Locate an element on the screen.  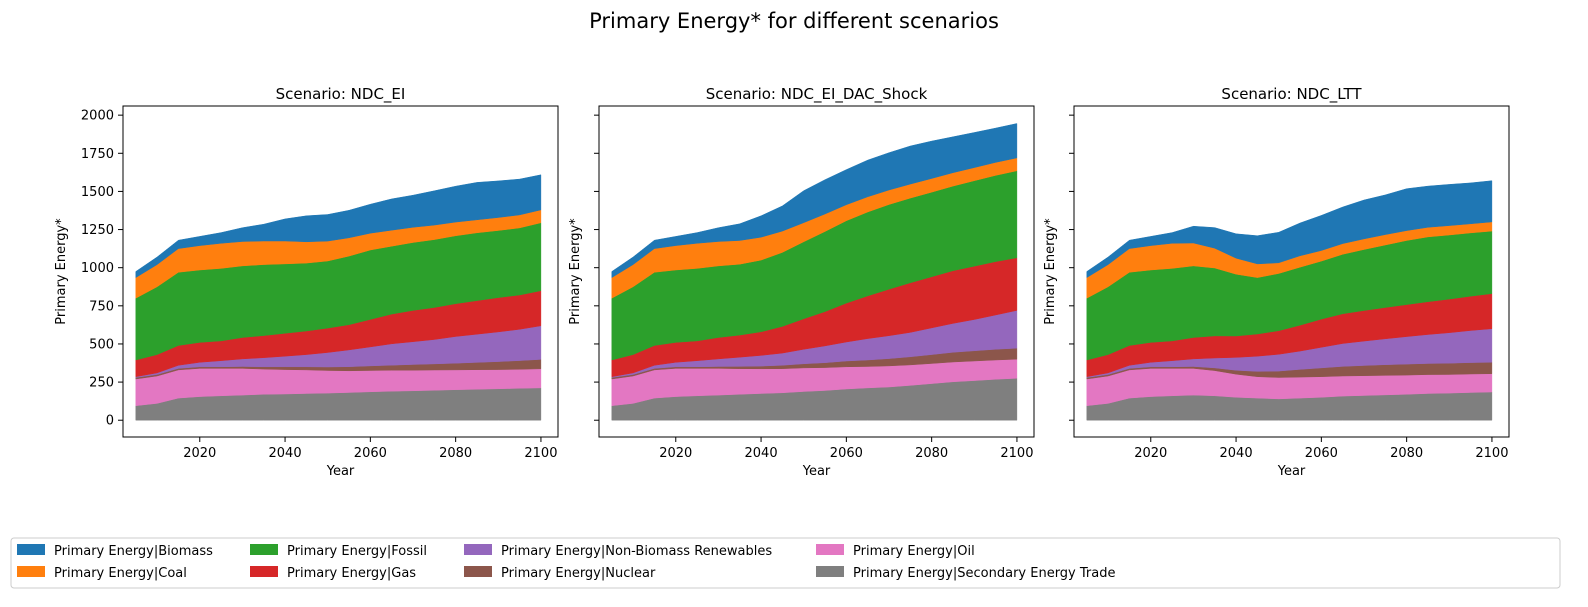
y-tick-label: 2000 is located at coordinates (97, 116).